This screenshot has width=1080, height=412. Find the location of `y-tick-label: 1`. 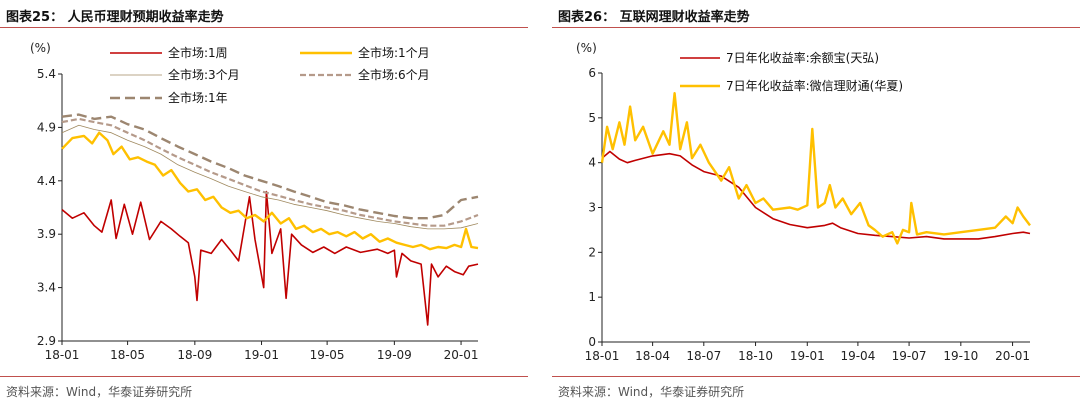

y-tick-label: 1 is located at coordinates (592, 297).